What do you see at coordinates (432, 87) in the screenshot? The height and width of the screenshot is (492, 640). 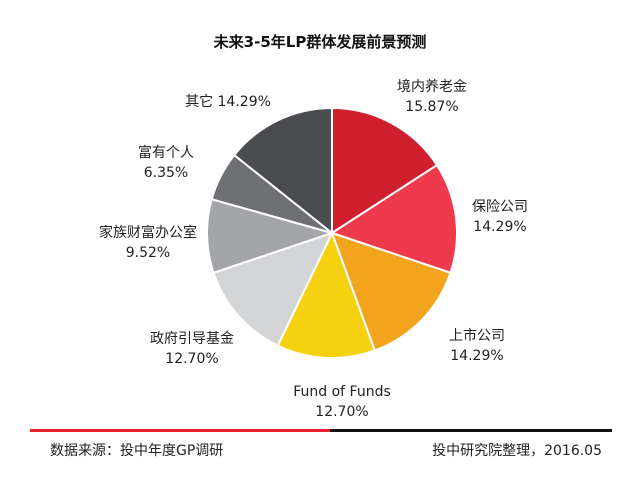 I see `slice-label: 境内养老金` at bounding box center [432, 87].